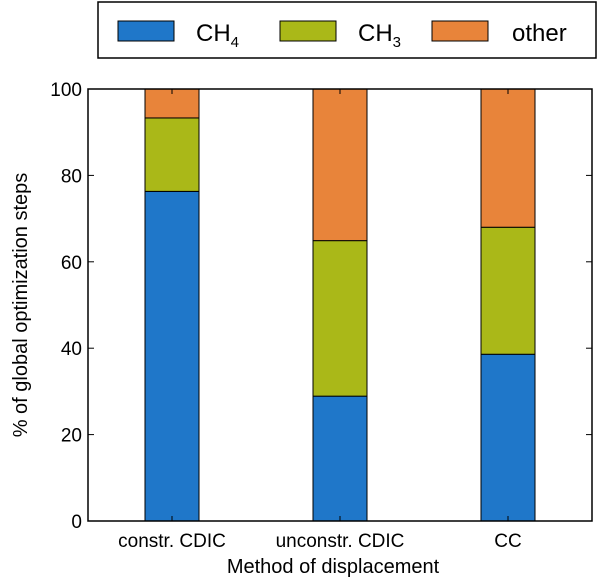 Image resolution: width=605 pixels, height=580 pixels. Describe the element at coordinates (172, 541) in the screenshot. I see `x-tick-label: constr. CDIC` at that location.